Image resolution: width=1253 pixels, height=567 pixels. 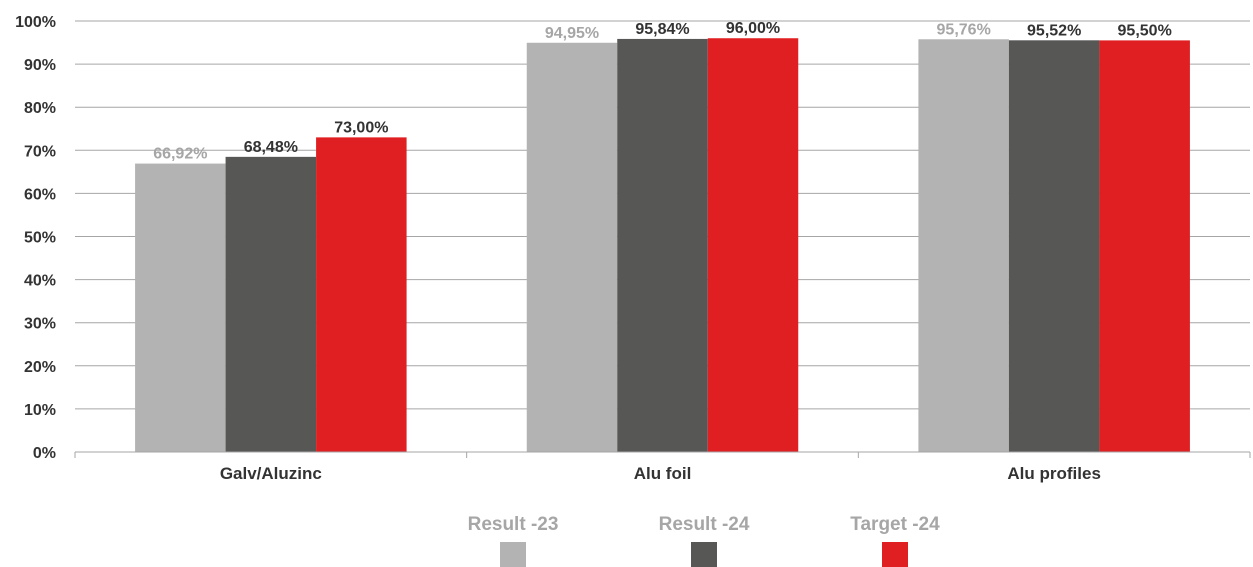 What do you see at coordinates (271, 473) in the screenshot?
I see `x-category-label: Galv/Aluzinc` at bounding box center [271, 473].